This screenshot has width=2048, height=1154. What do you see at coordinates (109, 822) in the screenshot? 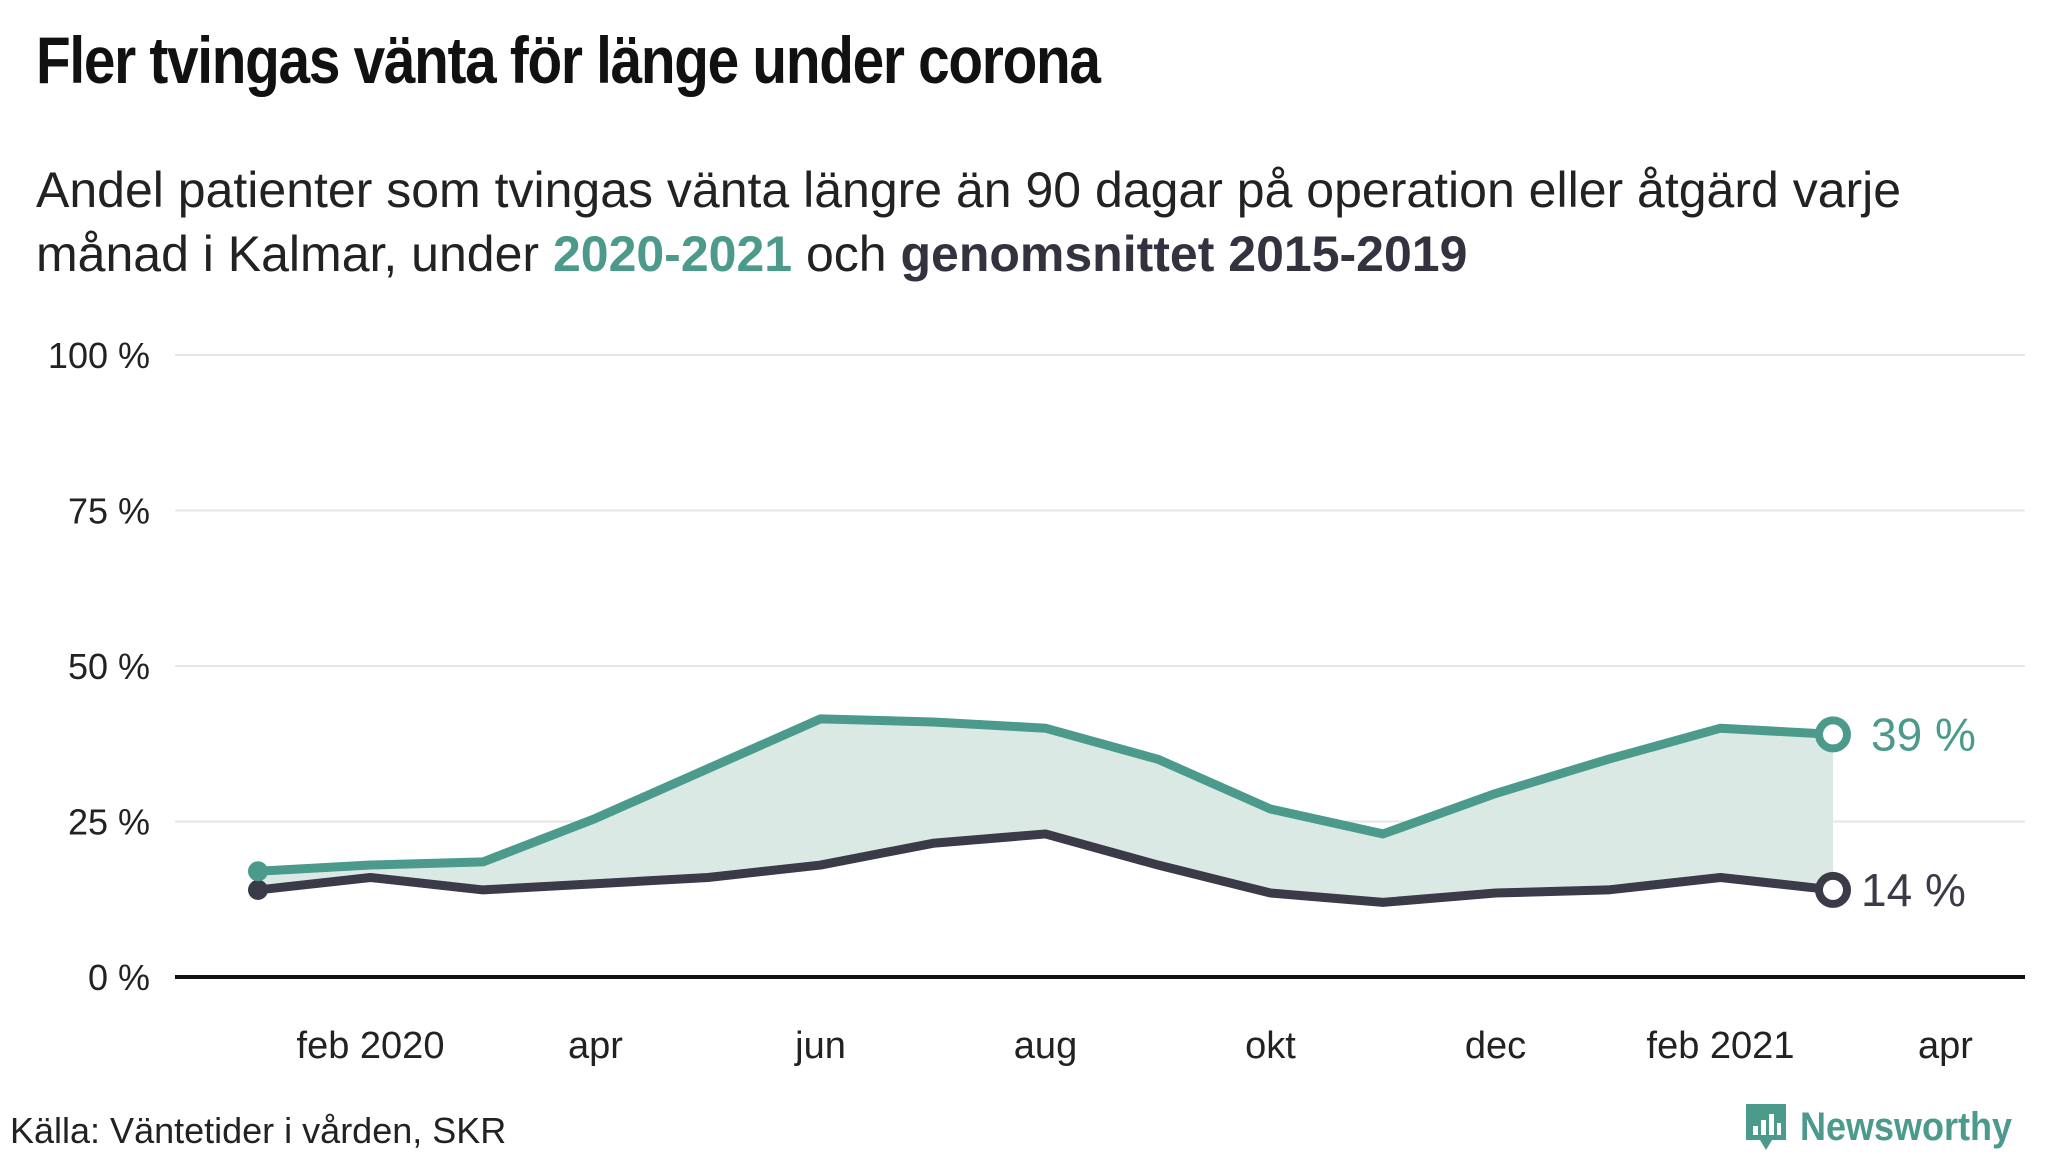
I see `y-tick-label: 25 %` at bounding box center [109, 822].